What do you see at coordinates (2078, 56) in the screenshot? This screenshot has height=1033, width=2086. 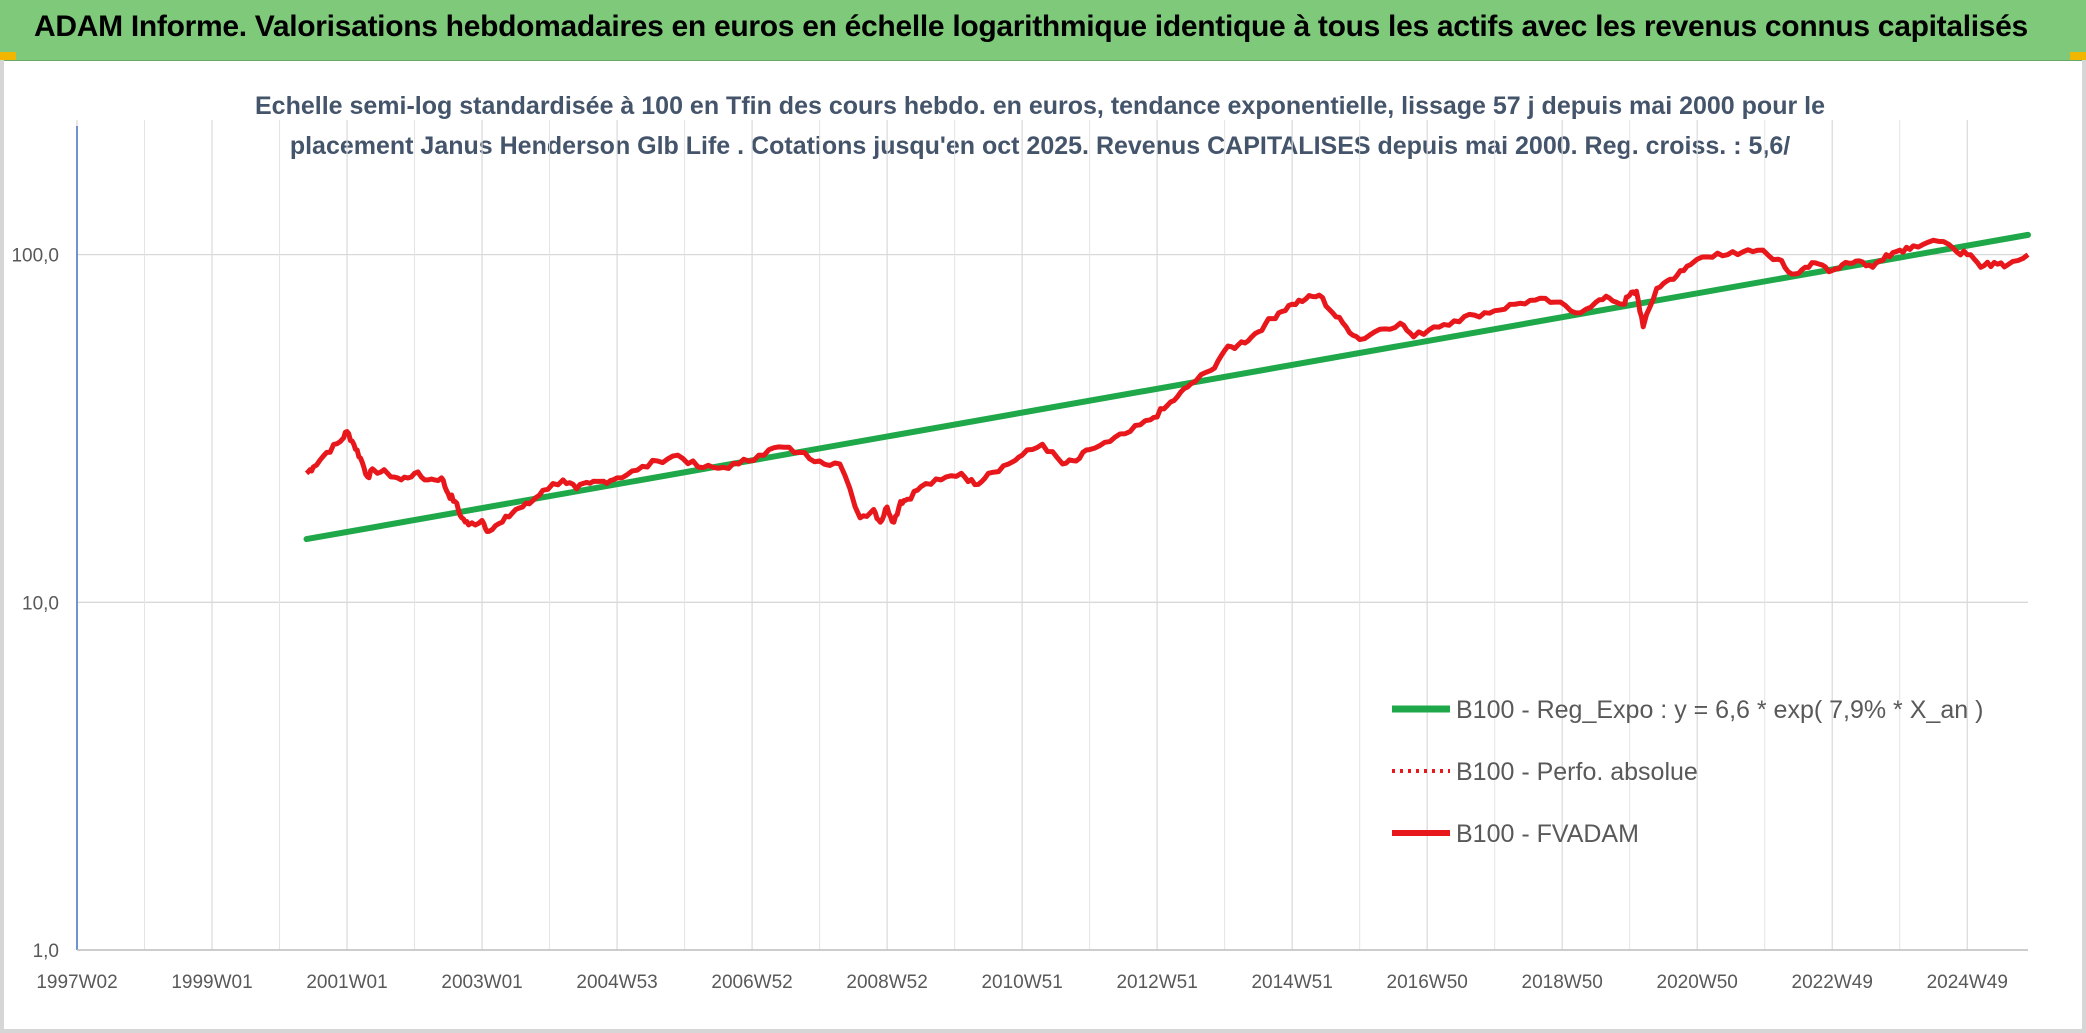 I see `corner-accent-right` at bounding box center [2078, 56].